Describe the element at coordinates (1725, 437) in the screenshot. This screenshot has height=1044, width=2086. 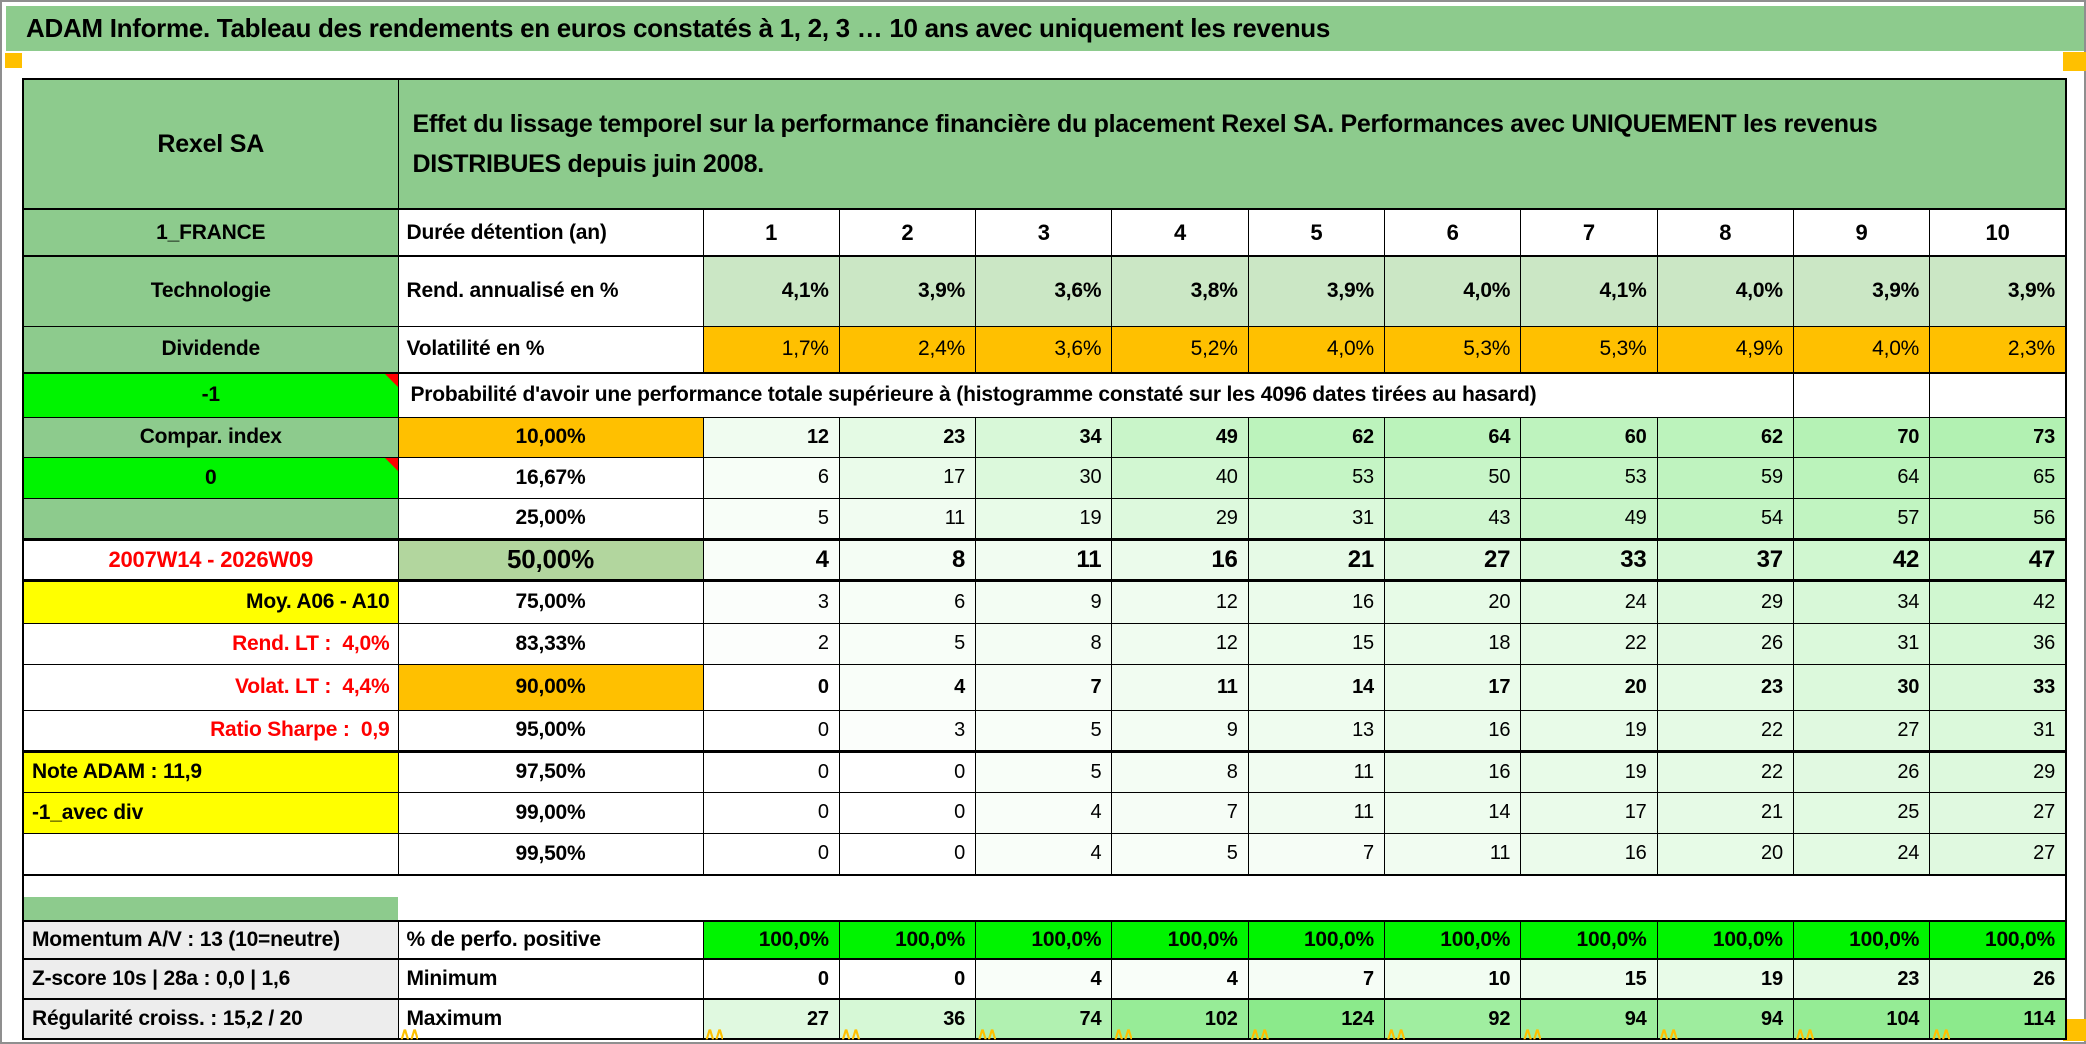
I see `data-cell: 62` at that location.